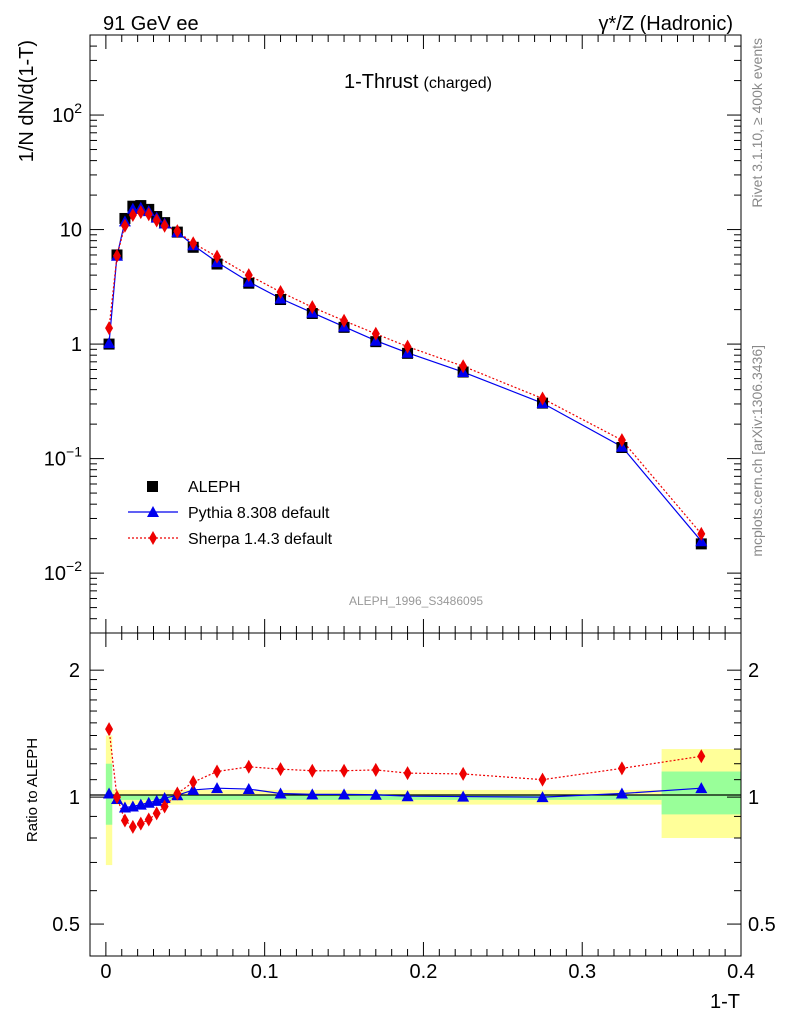 Image resolution: width=786 pixels, height=1024 pixels. What do you see at coordinates (741, 972) in the screenshot?
I see `x-tick-label: 0.4` at bounding box center [741, 972].